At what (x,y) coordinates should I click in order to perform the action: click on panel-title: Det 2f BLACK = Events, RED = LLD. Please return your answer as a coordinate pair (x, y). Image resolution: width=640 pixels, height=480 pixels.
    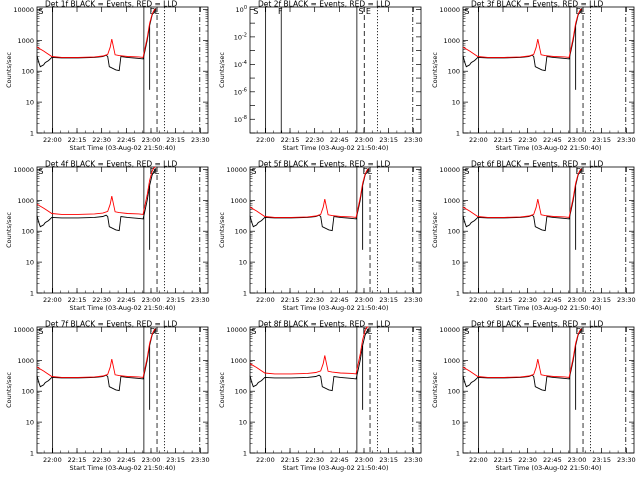
    Looking at the image, I should click on (324, 4).